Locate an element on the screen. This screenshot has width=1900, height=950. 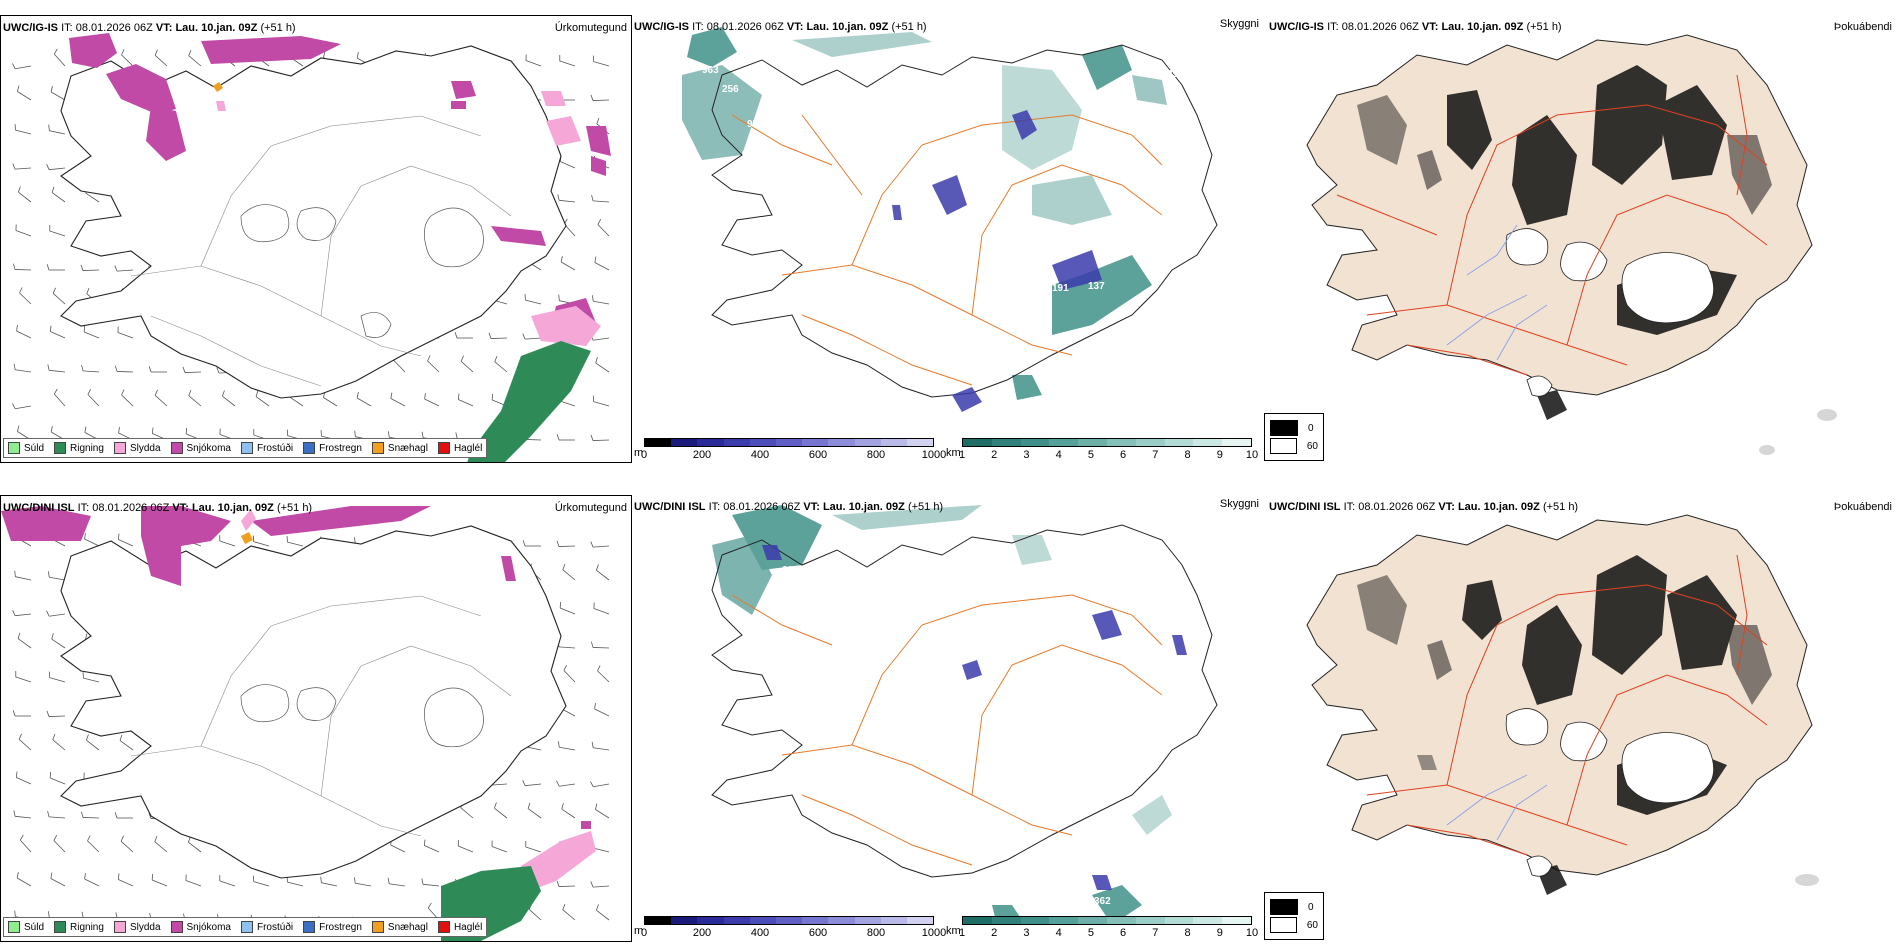
colorbar-tick-label: 800 is located at coordinates (876, 455).